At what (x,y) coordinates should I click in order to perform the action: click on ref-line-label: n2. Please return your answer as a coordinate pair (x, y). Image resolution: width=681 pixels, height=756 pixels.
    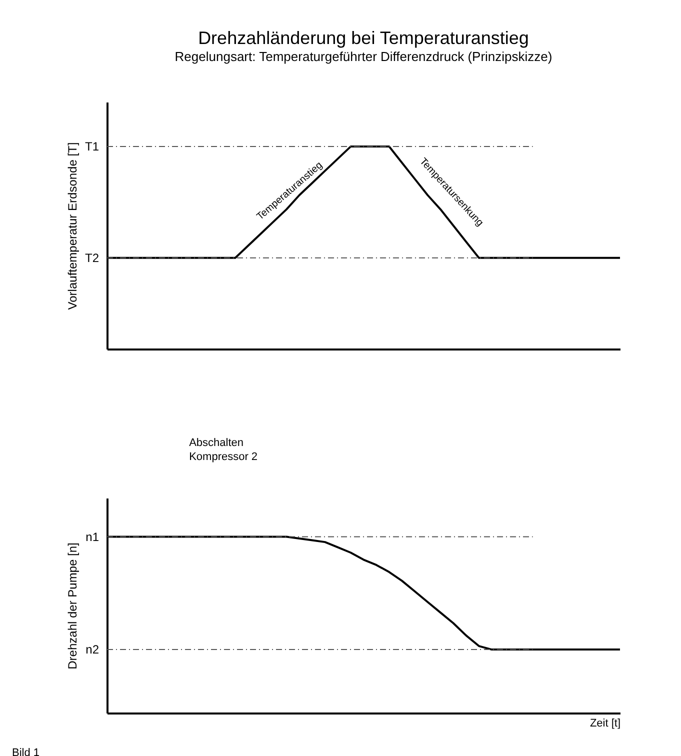
    Looking at the image, I should click on (93, 649).